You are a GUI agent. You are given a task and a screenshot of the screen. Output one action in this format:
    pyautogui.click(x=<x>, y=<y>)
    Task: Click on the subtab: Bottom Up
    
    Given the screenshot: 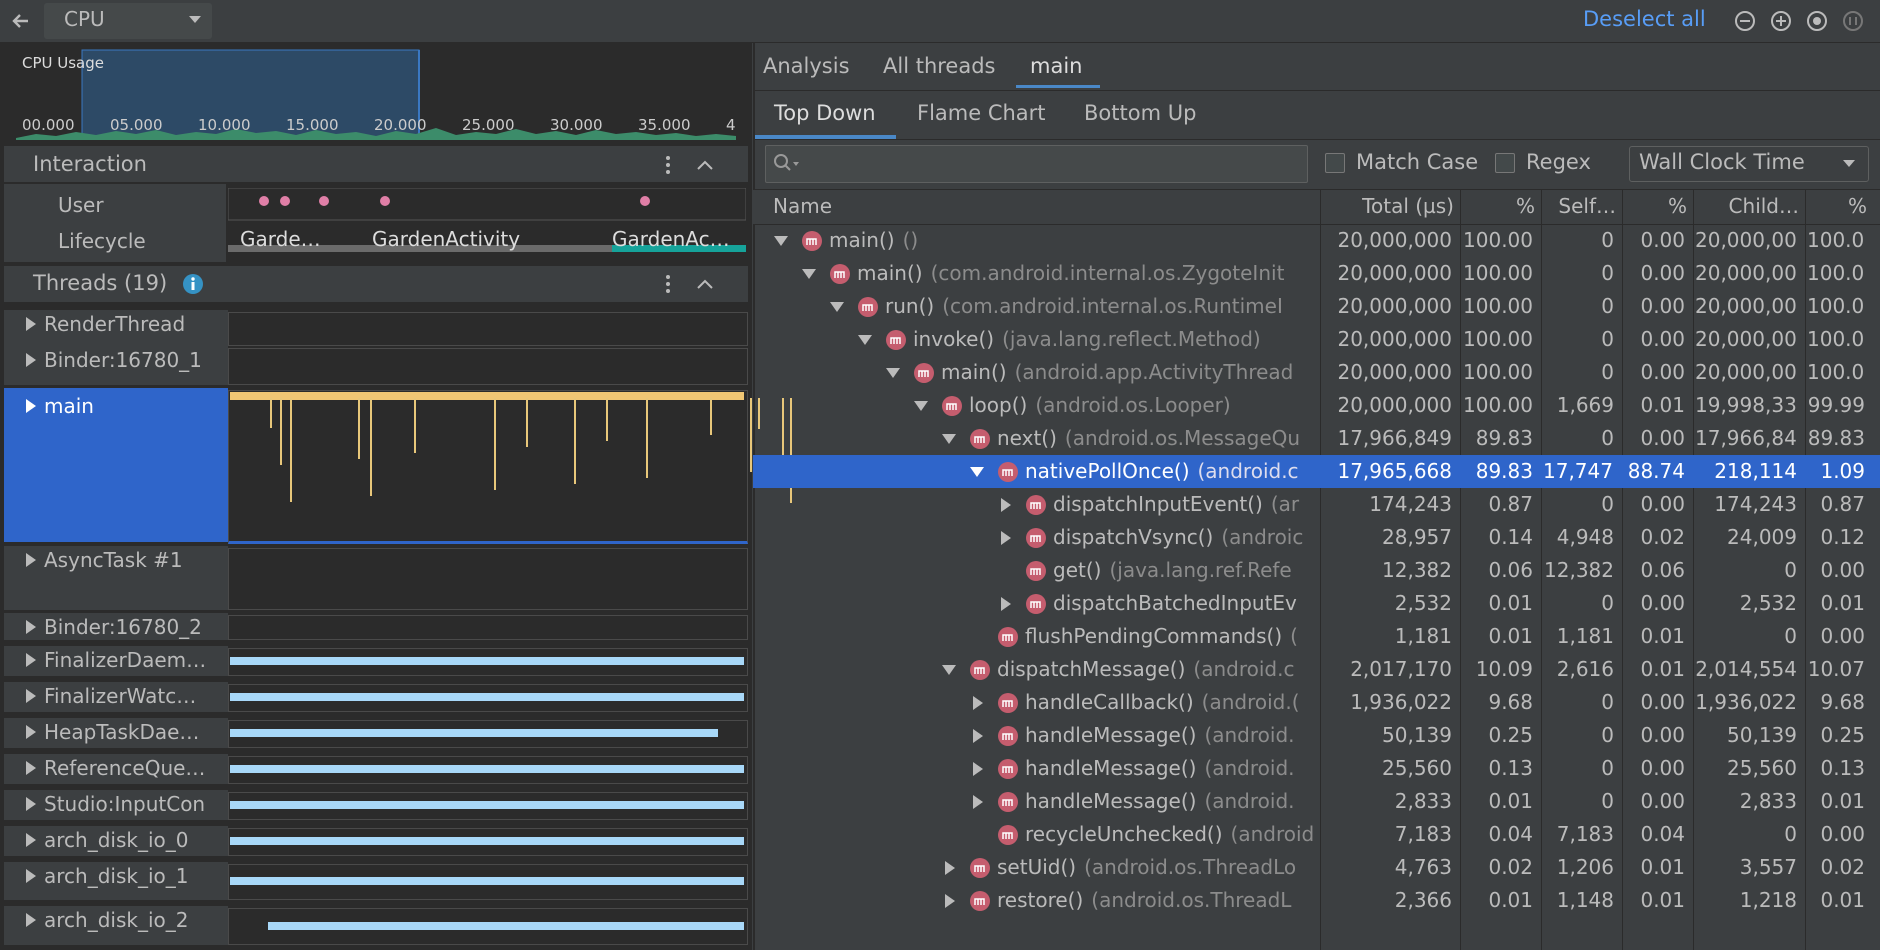 What is the action you would take?
    pyautogui.click(x=1140, y=113)
    